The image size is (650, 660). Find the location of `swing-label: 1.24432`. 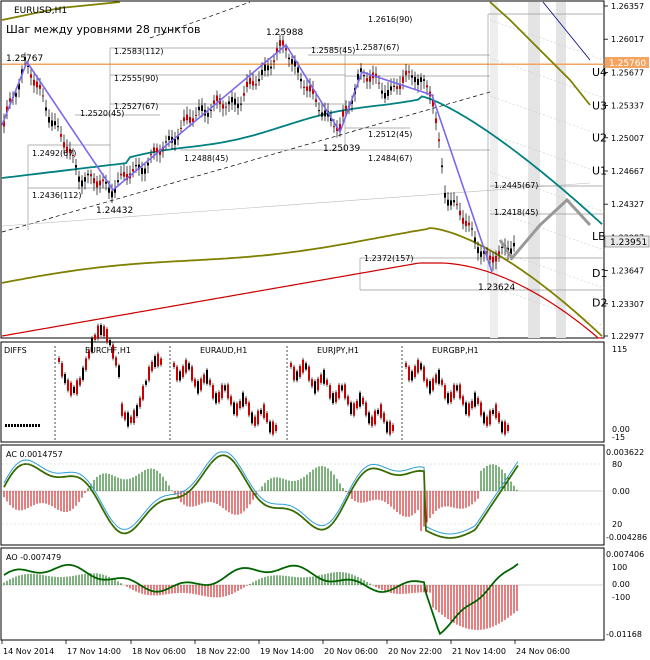

swing-label: 1.24432 is located at coordinates (114, 211).